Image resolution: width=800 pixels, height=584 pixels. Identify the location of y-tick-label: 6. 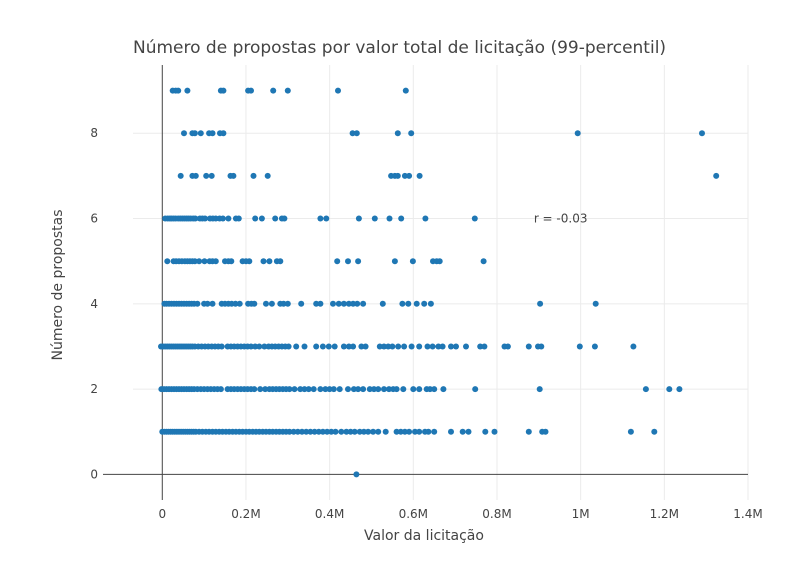
(94, 219).